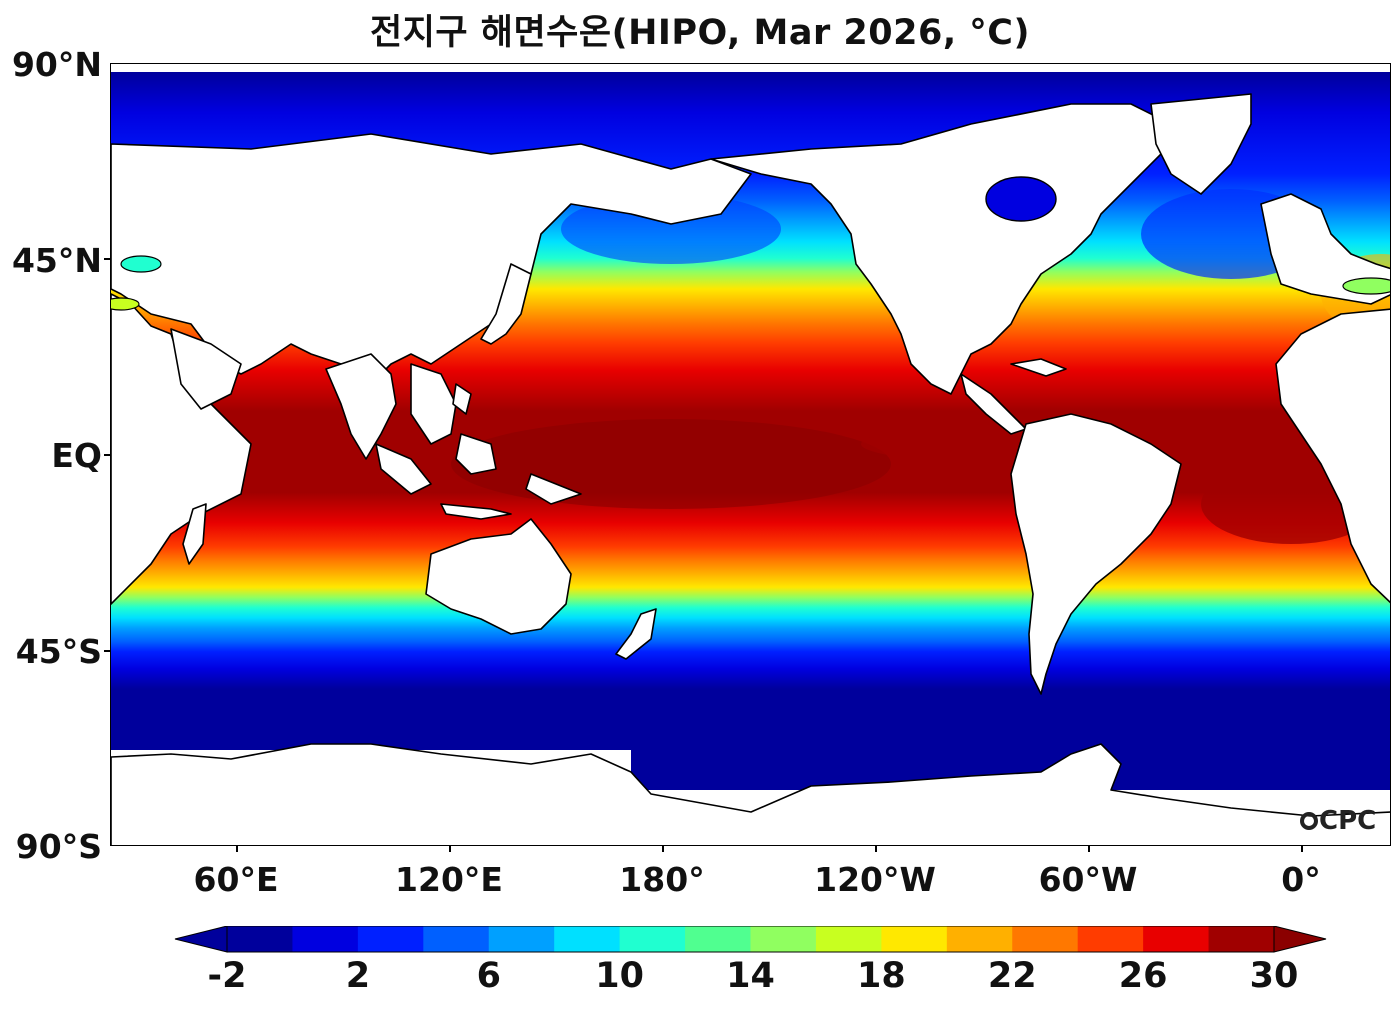 This screenshot has height=1010, width=1400. Describe the element at coordinates (433, 404) in the screenshot. I see `indochina` at that location.